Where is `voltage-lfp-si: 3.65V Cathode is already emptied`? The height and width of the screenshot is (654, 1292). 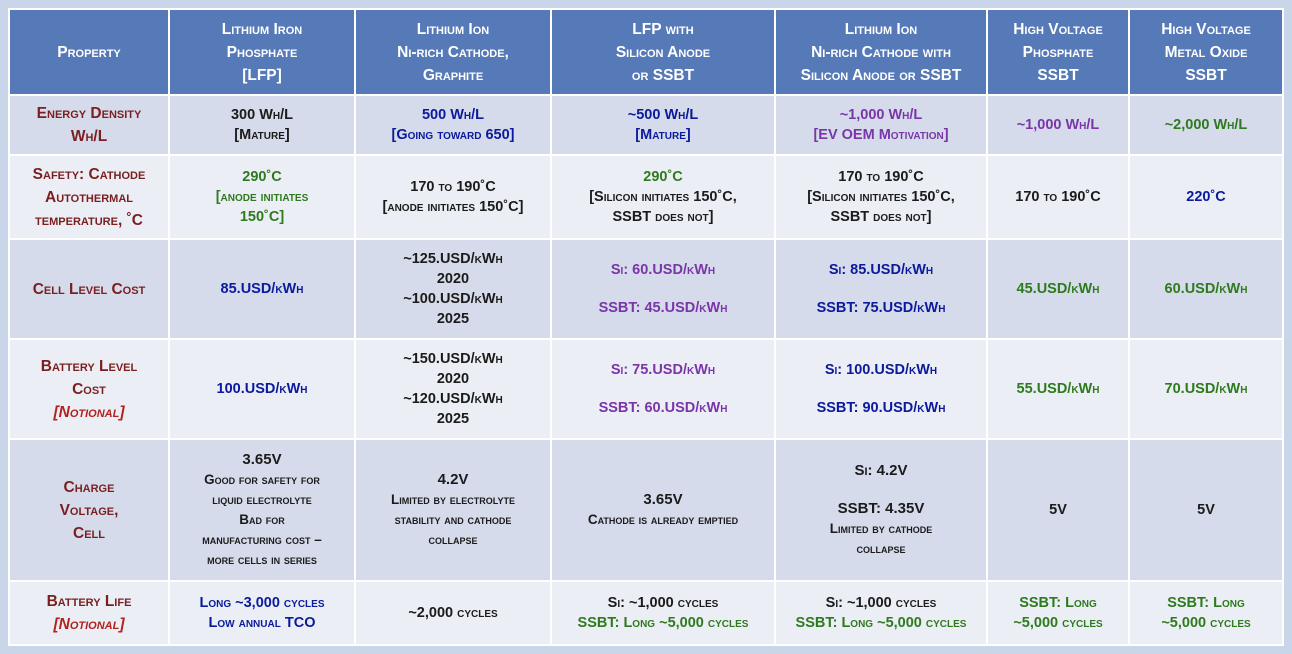
voltage-lfp-si: 3.65V Cathode is already emptied is located at coordinates (663, 510).